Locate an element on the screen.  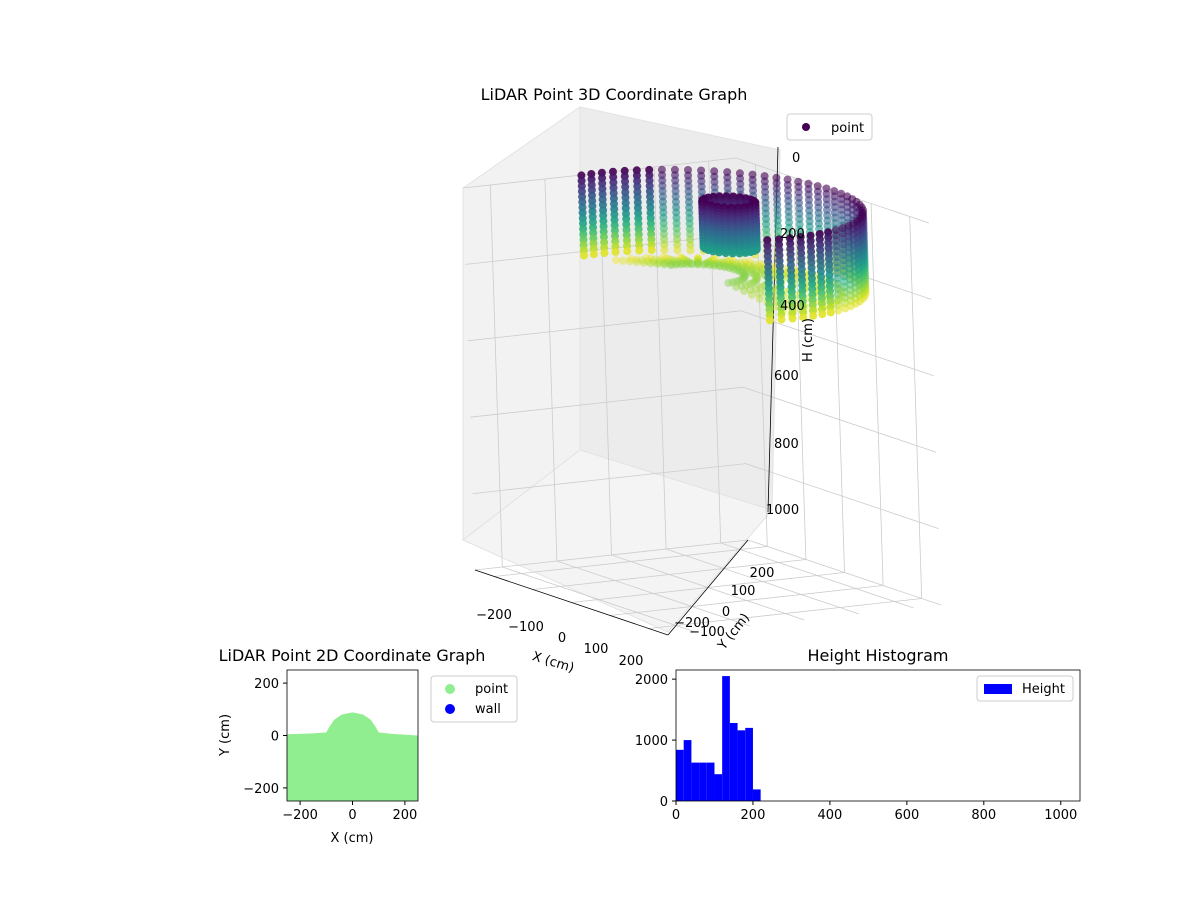
histogram-legend: Height is located at coordinates (1025, 688).